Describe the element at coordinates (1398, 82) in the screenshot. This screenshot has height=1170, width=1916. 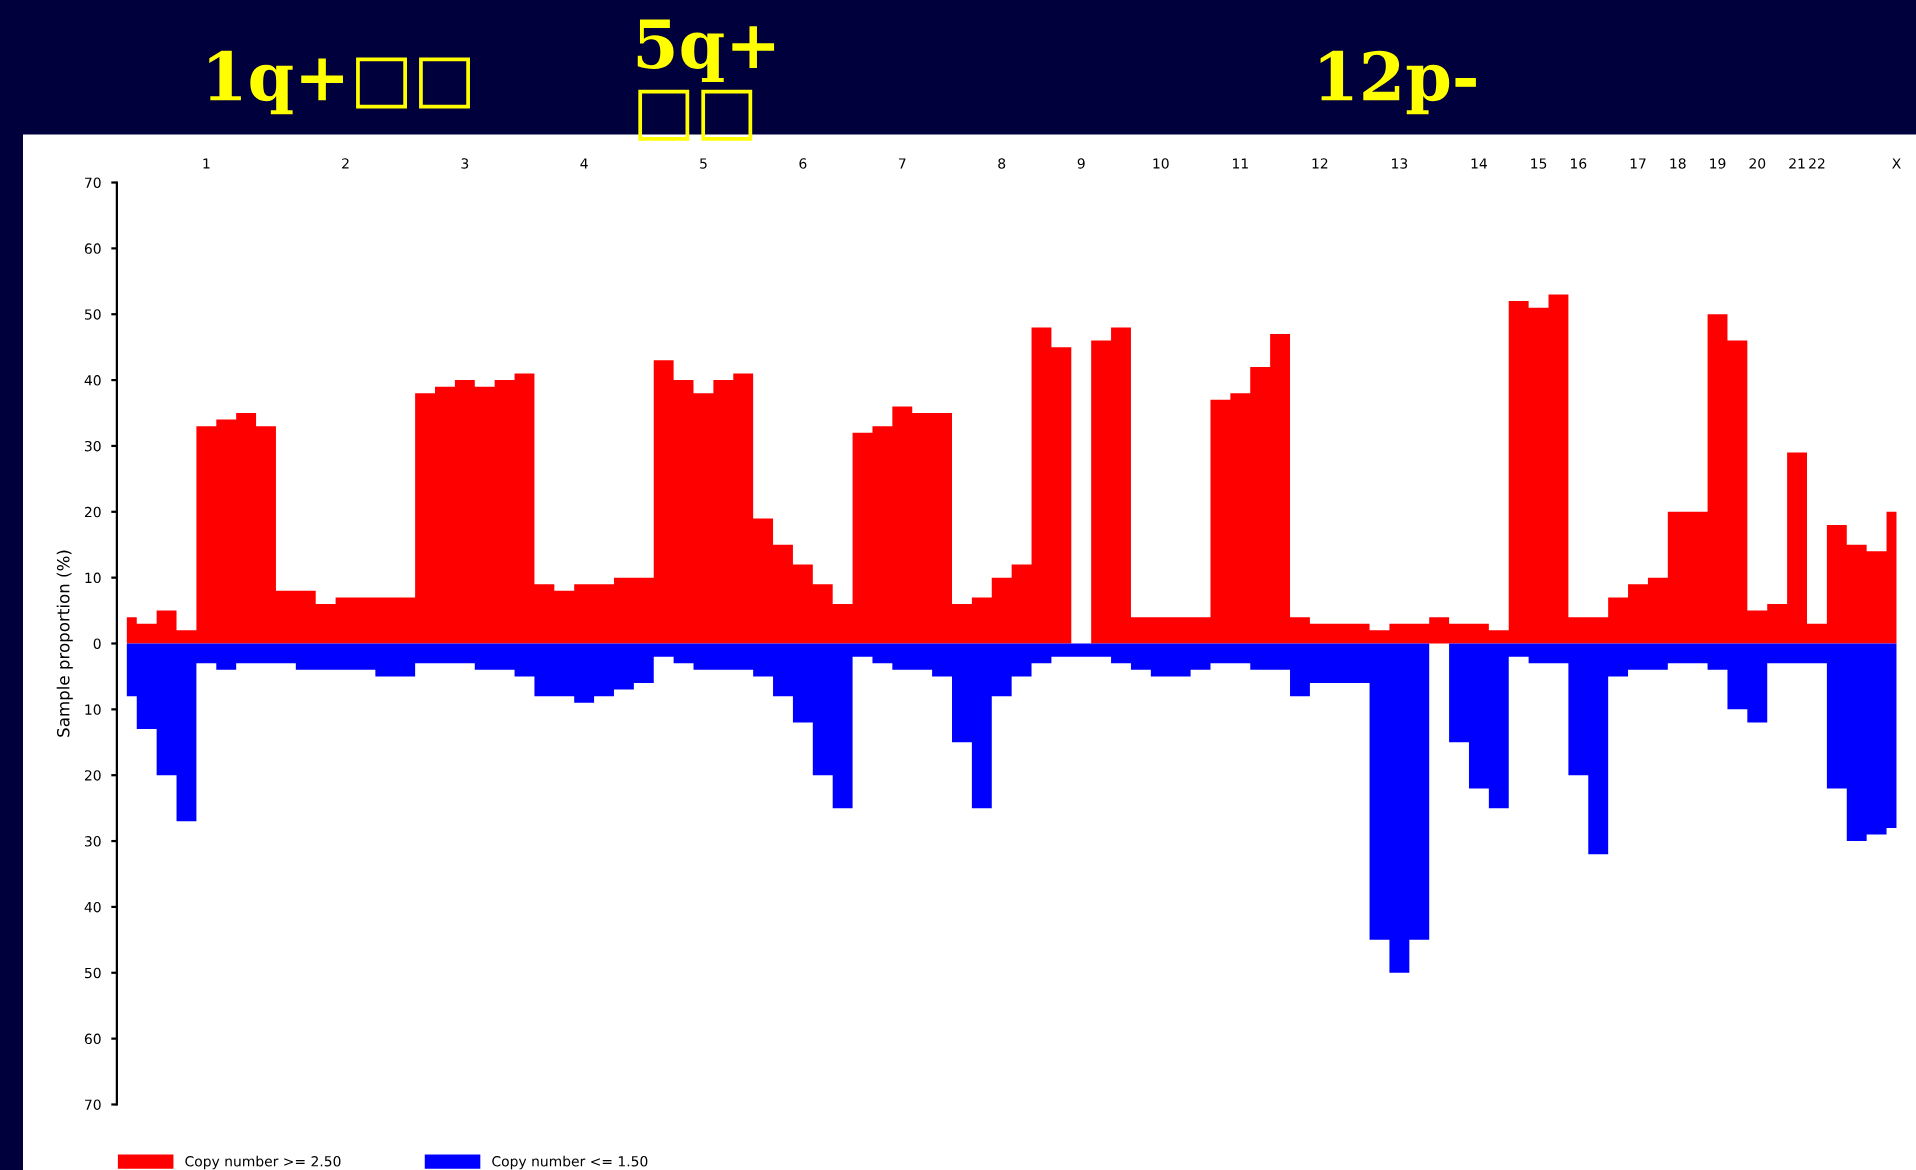
I see `text: 12p-` at that location.